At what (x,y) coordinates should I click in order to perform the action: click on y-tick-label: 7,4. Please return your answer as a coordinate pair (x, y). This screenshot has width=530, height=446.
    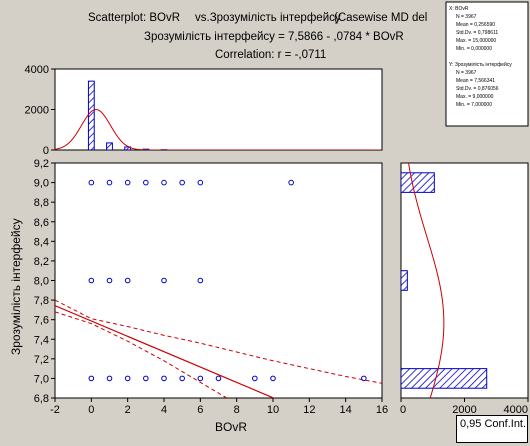
    Looking at the image, I should click on (41, 340).